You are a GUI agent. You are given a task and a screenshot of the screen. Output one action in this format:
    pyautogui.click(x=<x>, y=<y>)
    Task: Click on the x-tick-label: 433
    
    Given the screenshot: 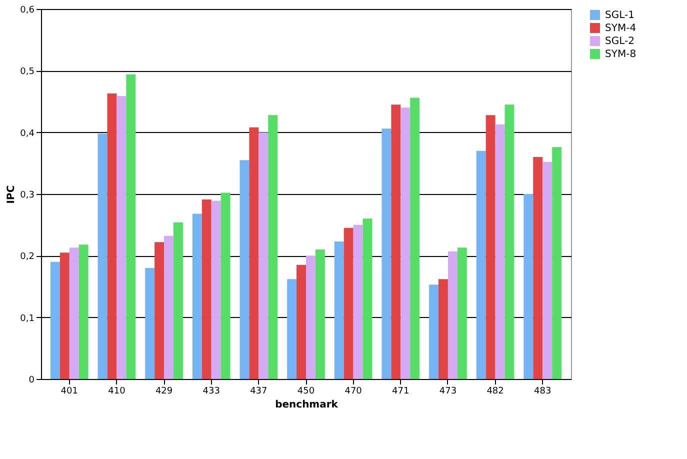 What is the action you would take?
    pyautogui.click(x=211, y=391)
    